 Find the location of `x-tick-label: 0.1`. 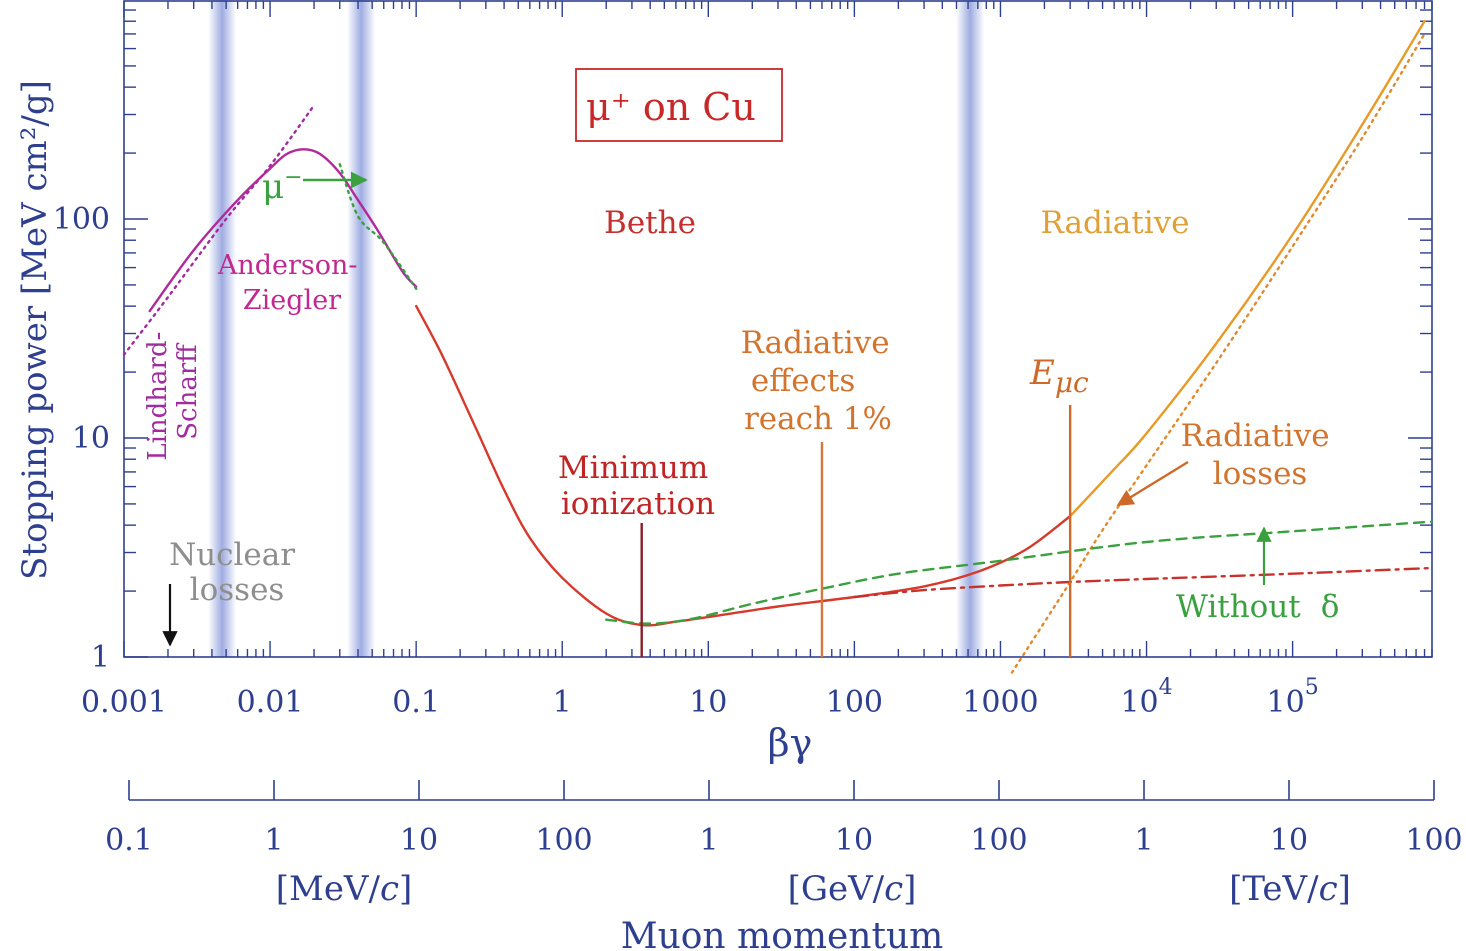

x-tick-label: 0.1 is located at coordinates (416, 702).